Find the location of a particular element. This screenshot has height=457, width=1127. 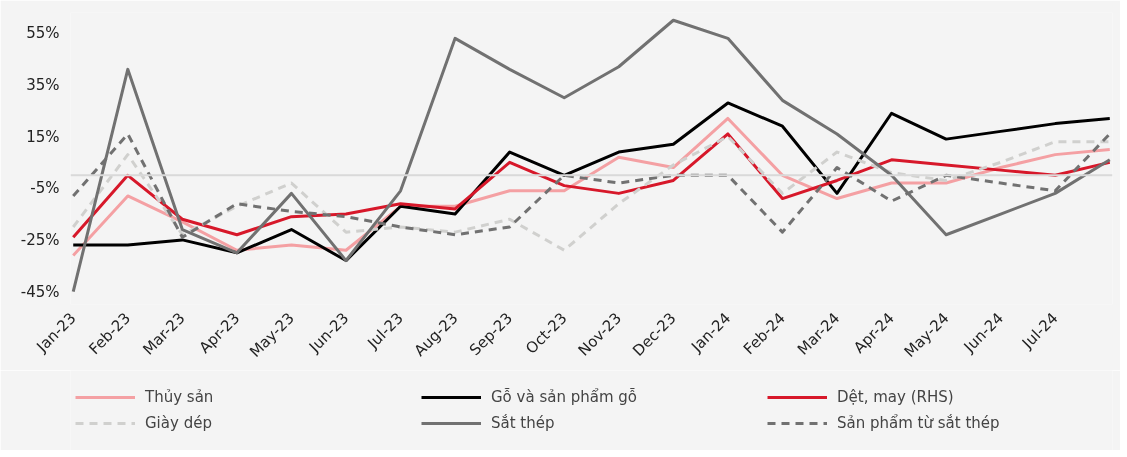

legend-label: Thủy sản is located at coordinates (180, 397).